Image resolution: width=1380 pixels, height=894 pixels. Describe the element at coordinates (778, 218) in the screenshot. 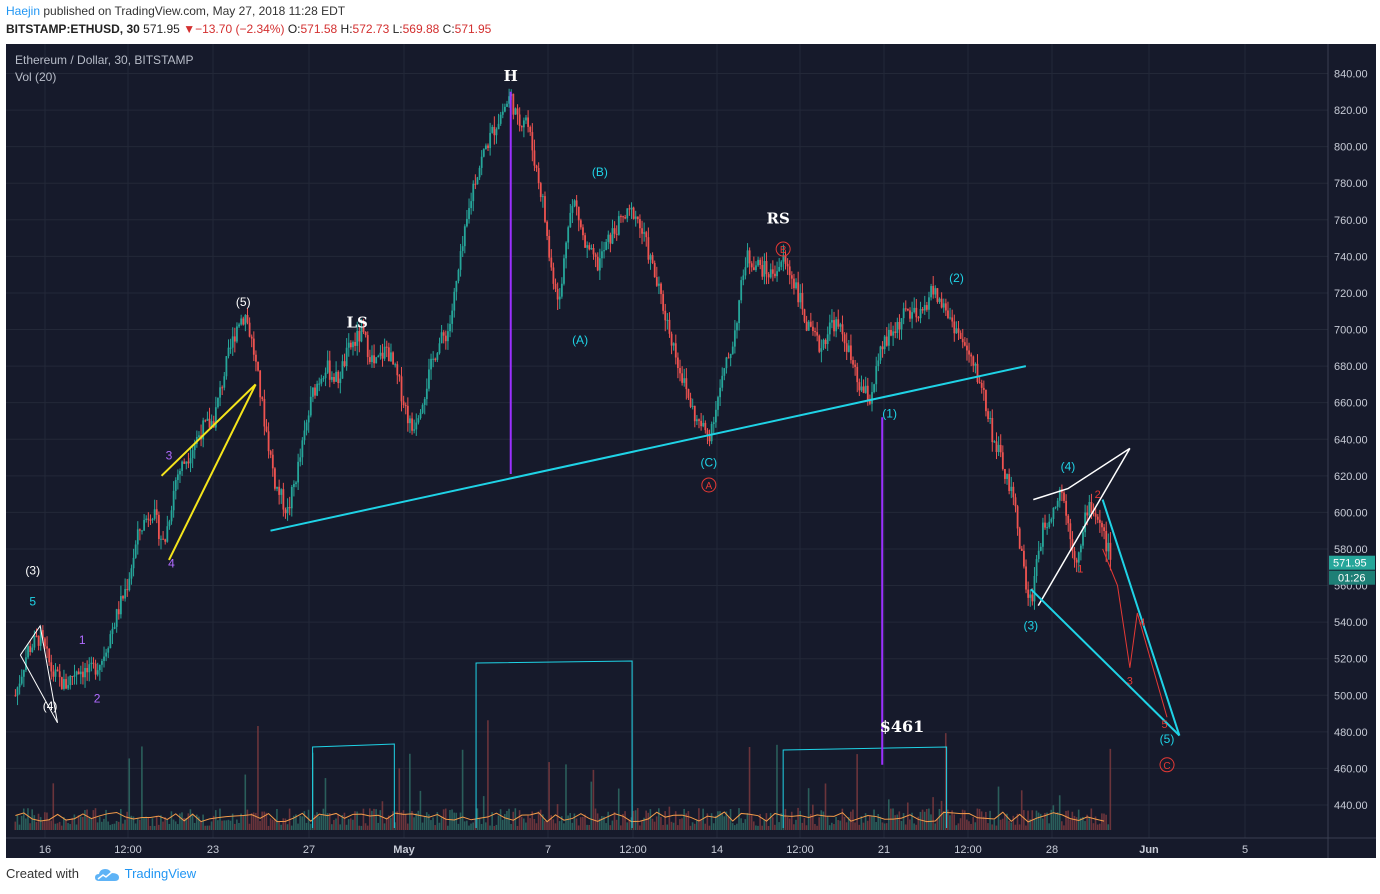

I see `wave-label: RS` at that location.